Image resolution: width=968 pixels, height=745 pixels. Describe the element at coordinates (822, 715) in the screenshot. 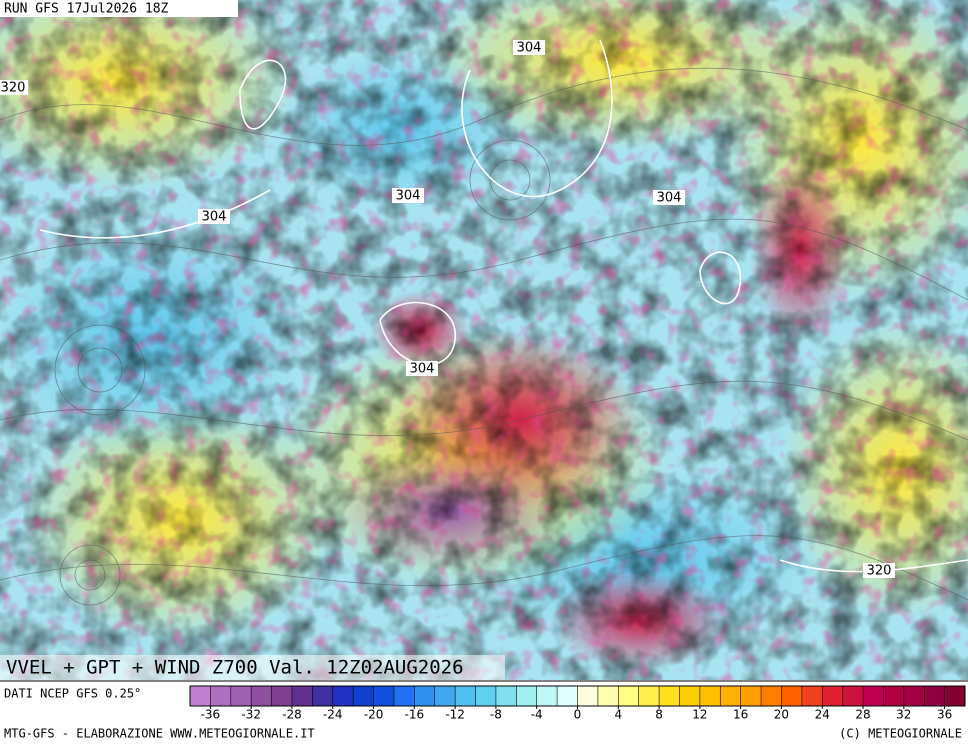

I see `colorbar-tick-label: 24` at that location.